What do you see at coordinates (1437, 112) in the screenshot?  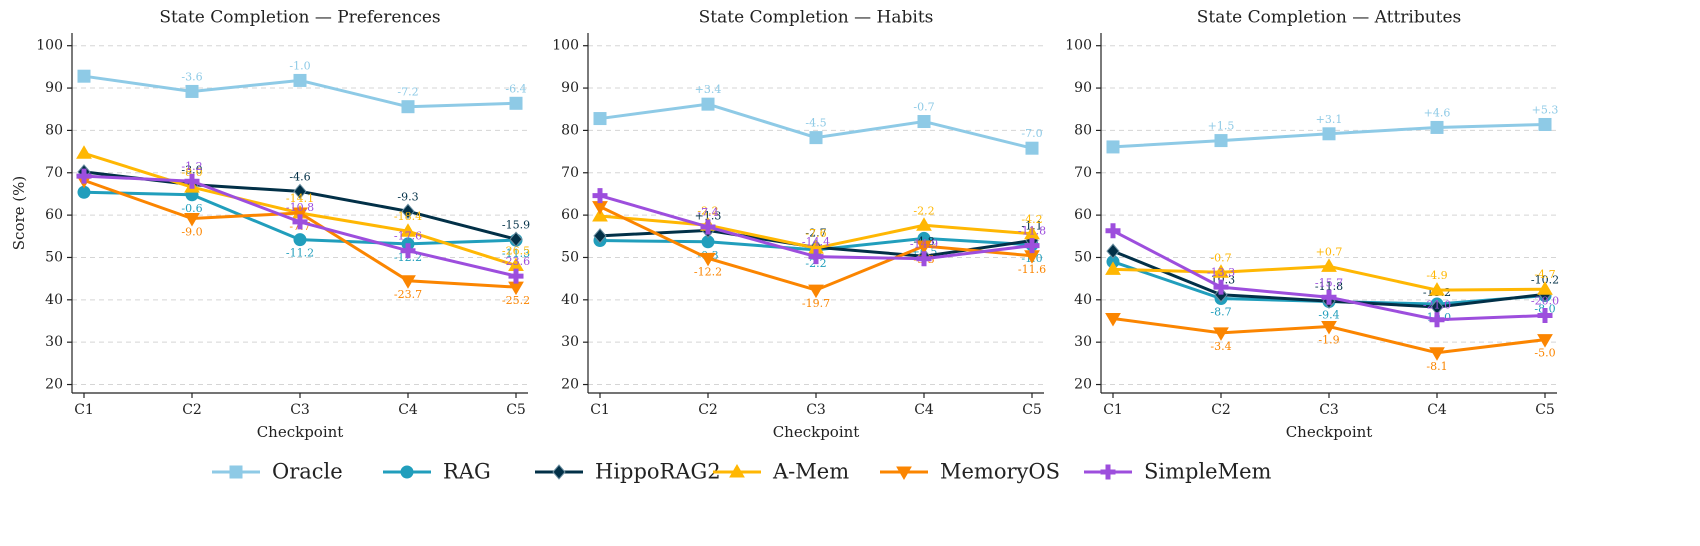 I see `delta-label: +4.6` at bounding box center [1437, 112].